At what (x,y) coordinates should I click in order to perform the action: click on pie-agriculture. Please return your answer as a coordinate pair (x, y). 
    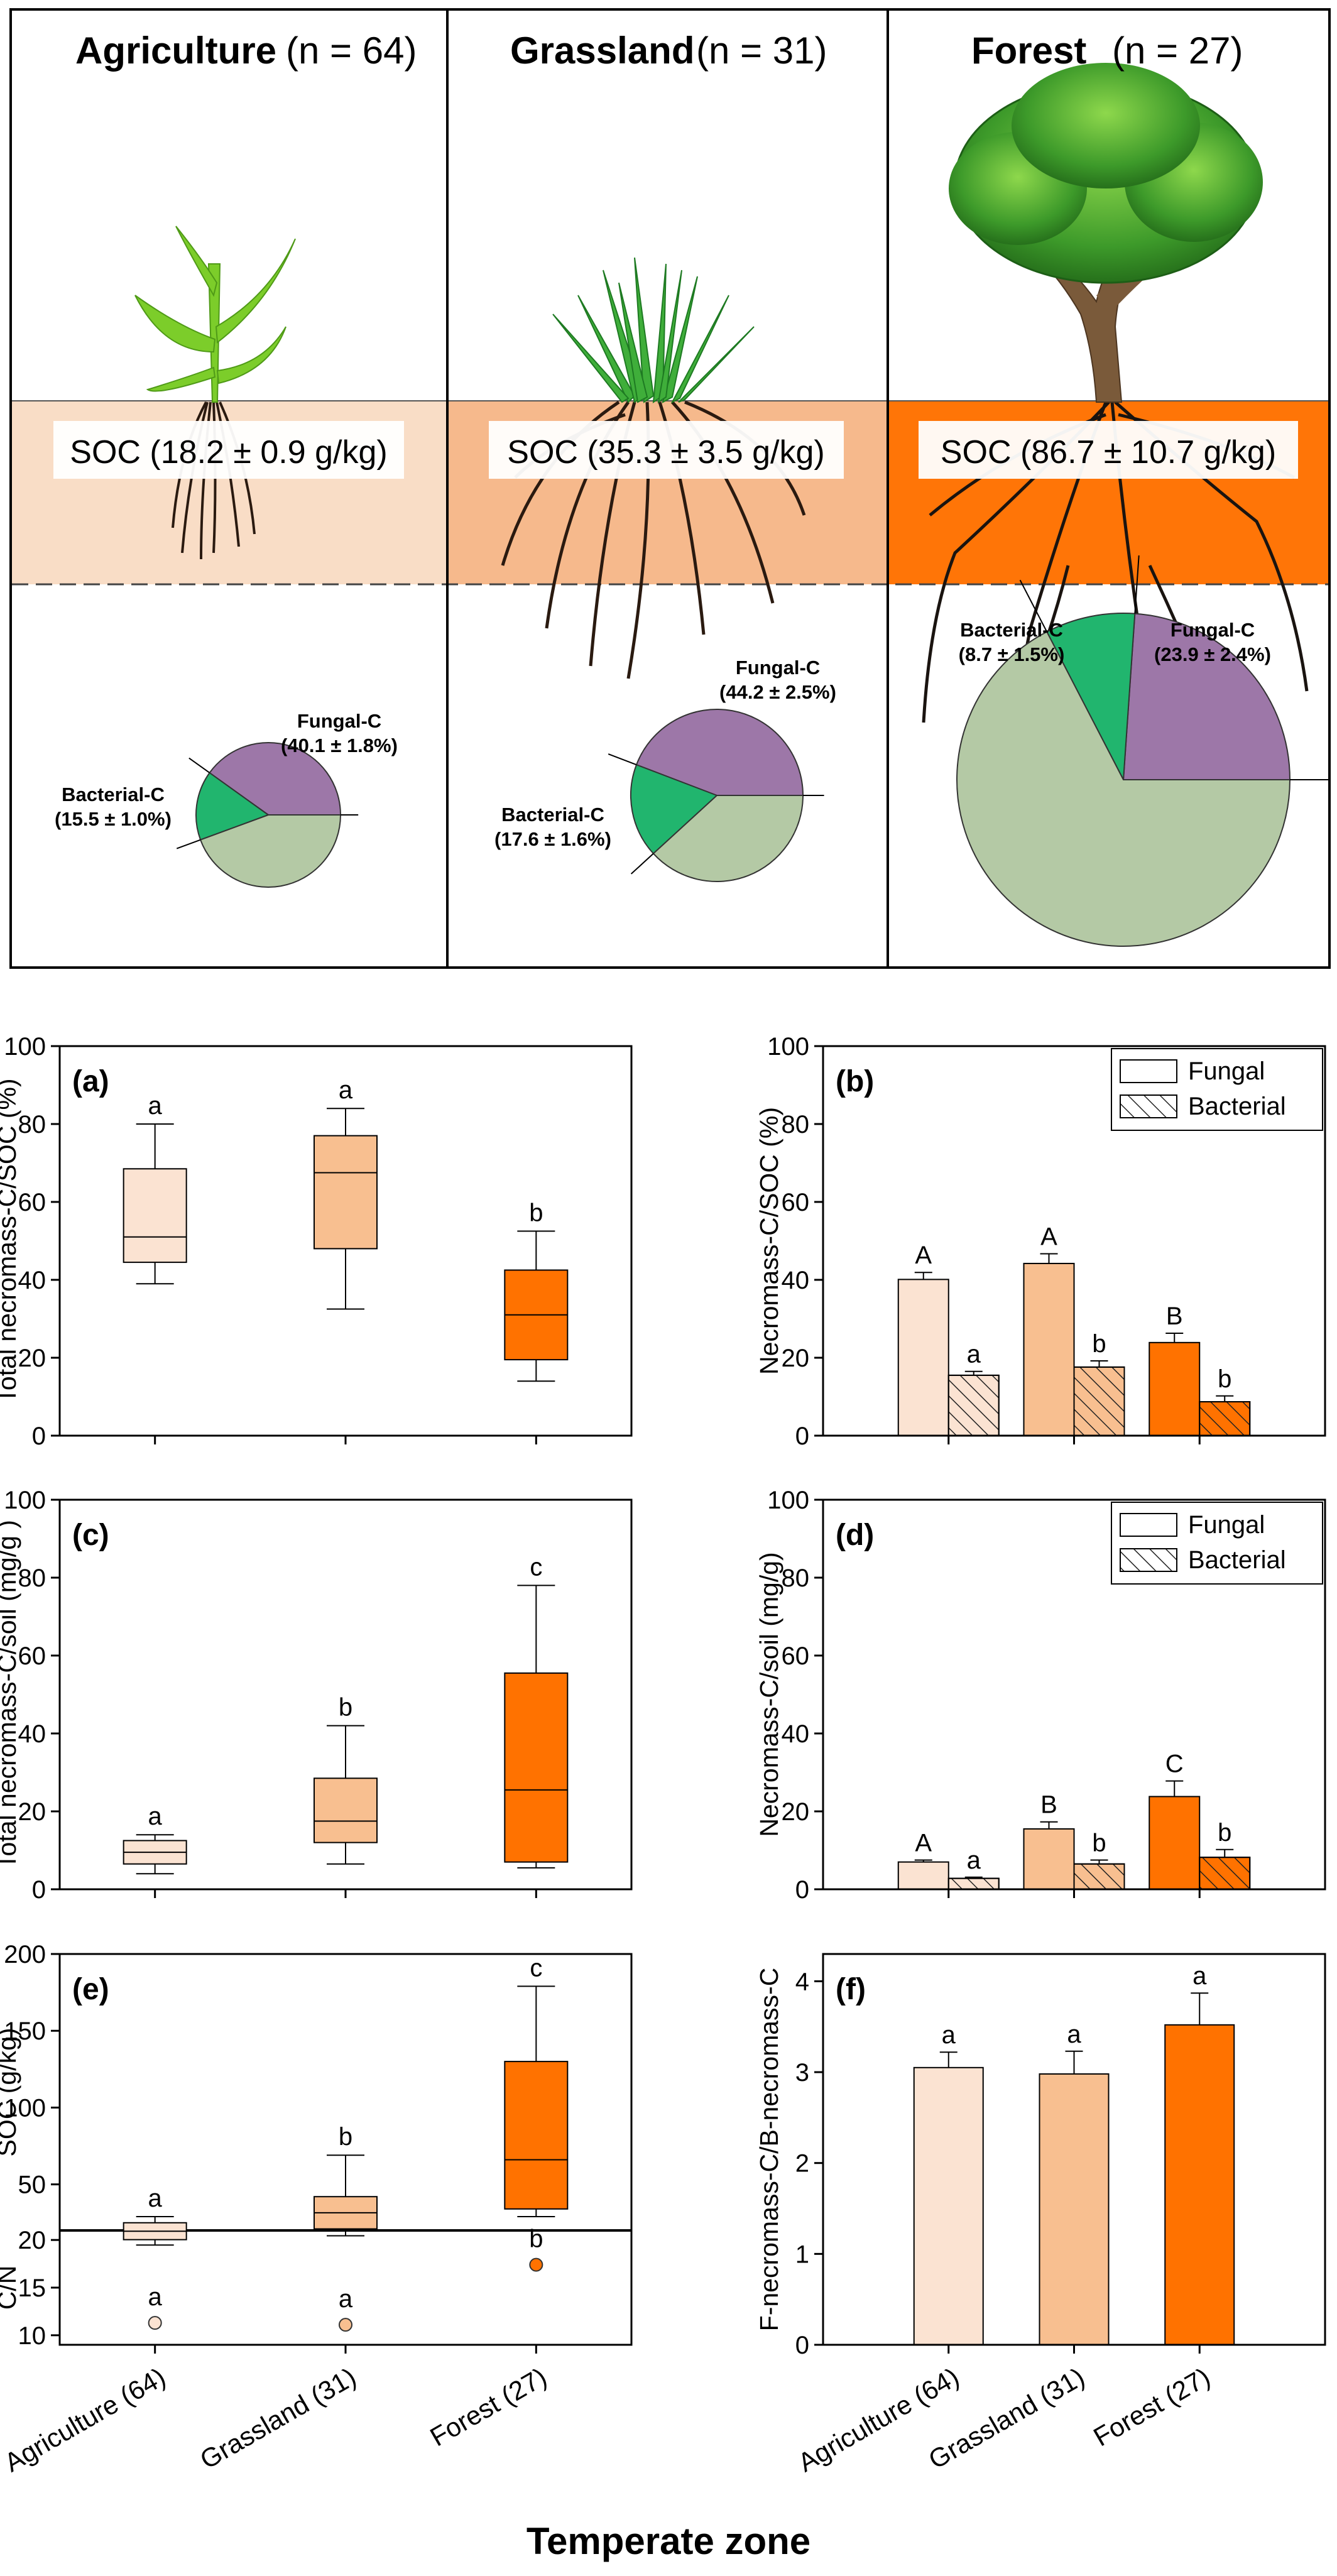
    Looking at the image, I should click on (267, 815).